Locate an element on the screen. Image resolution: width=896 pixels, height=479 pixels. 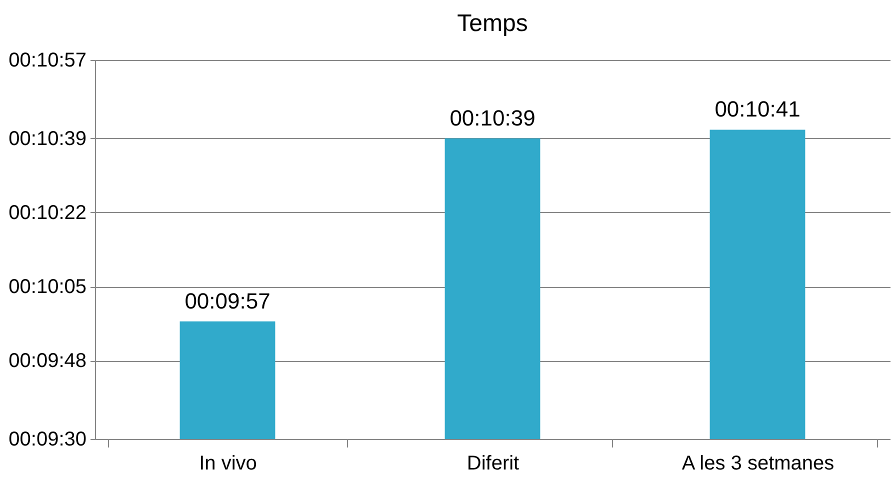
x-tick-label: In vivo is located at coordinates (228, 463).